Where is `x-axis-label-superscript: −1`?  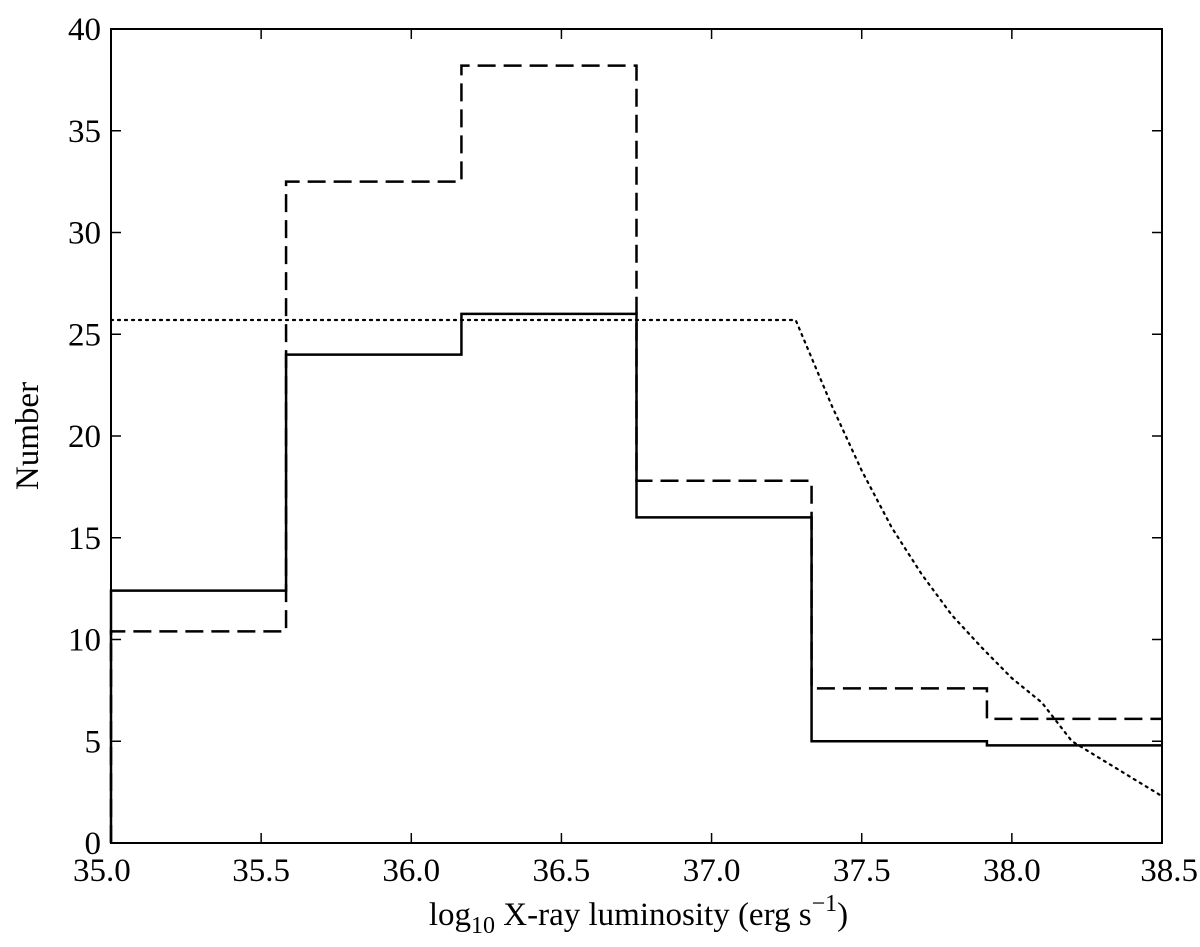
x-axis-label-superscript: −1 is located at coordinates (825, 904).